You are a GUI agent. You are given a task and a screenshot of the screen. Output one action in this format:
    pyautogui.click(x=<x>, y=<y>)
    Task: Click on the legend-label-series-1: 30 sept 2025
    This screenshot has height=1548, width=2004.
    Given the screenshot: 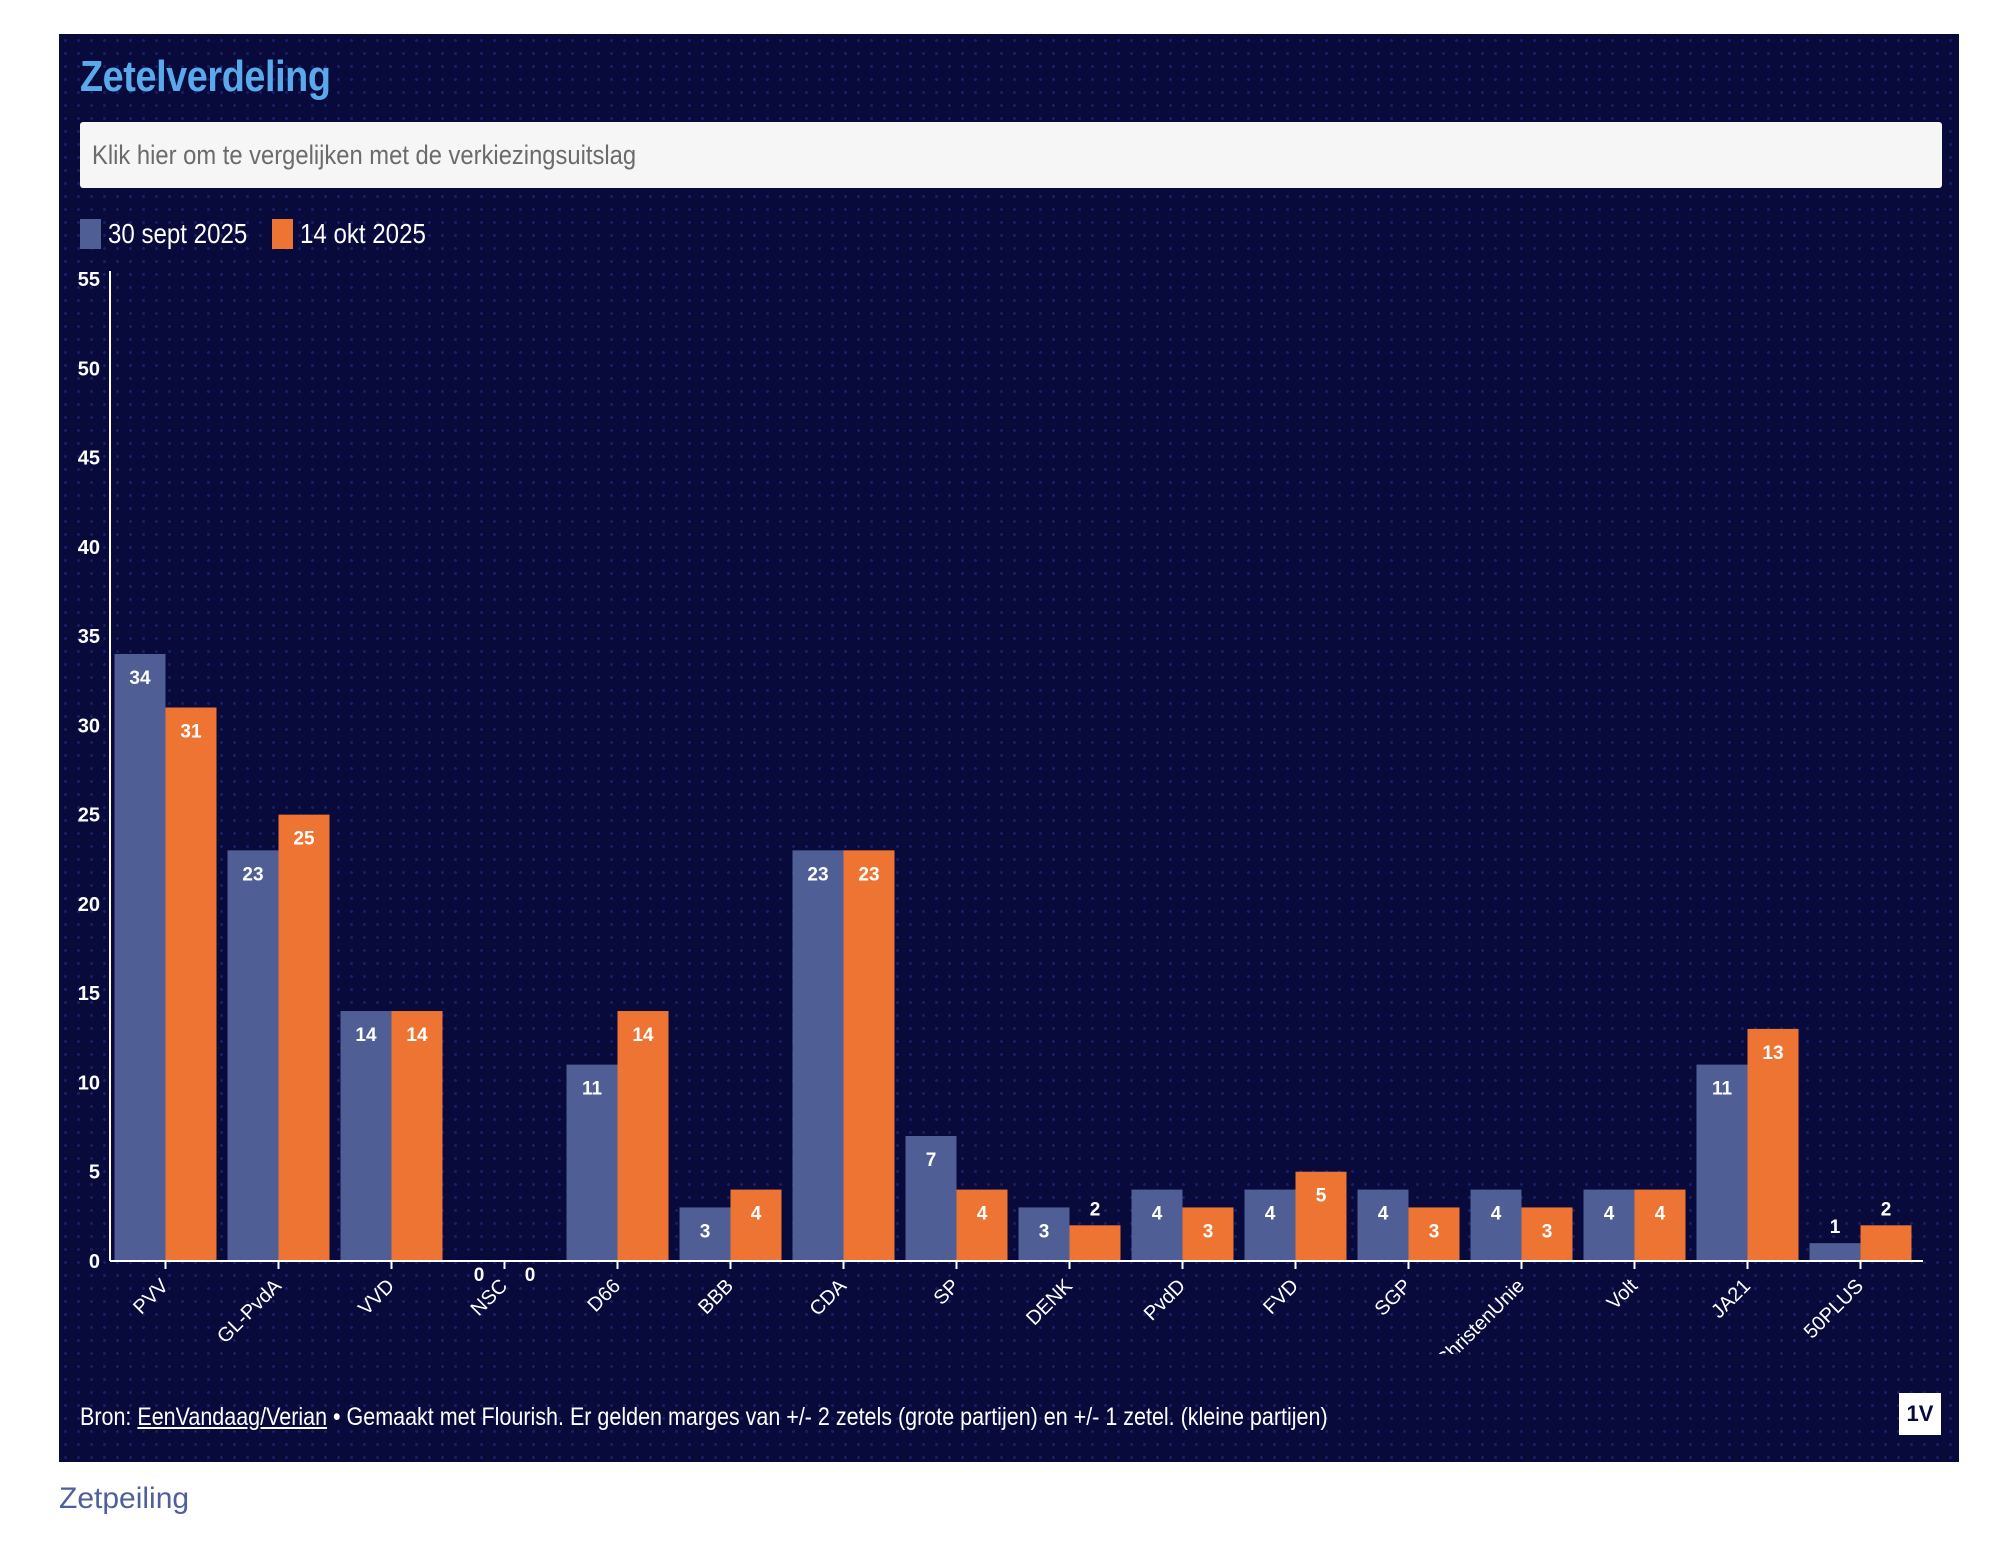 What is the action you would take?
    pyautogui.click(x=178, y=233)
    